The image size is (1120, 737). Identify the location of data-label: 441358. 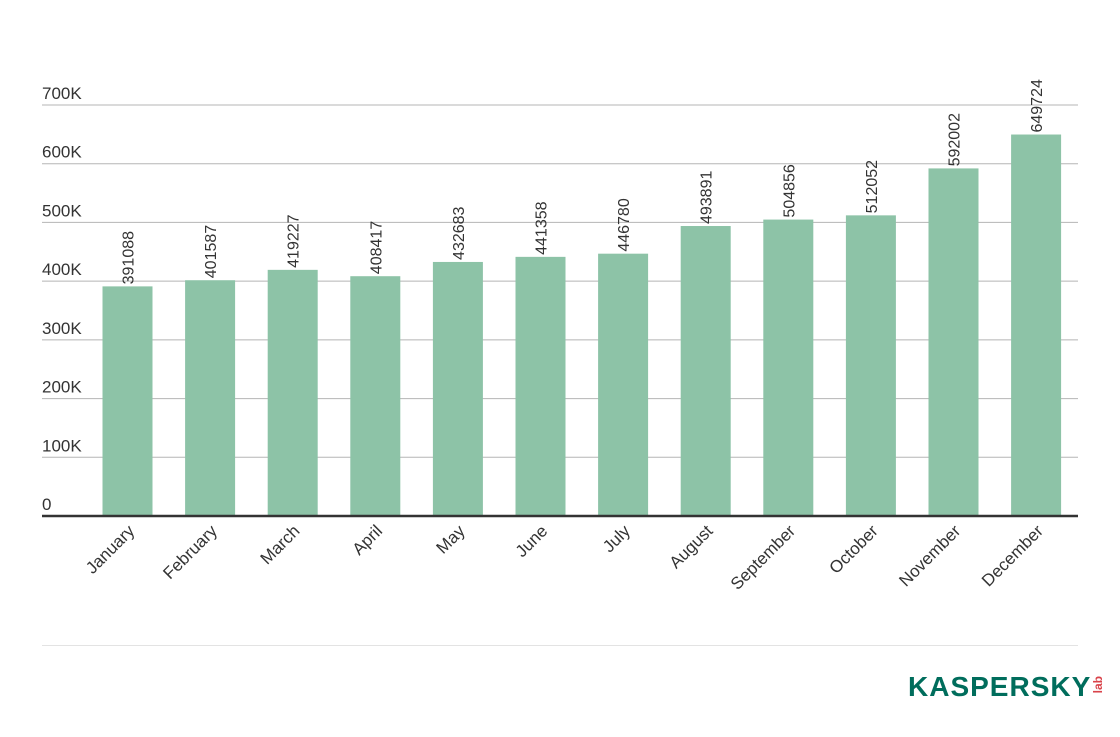
(542, 227).